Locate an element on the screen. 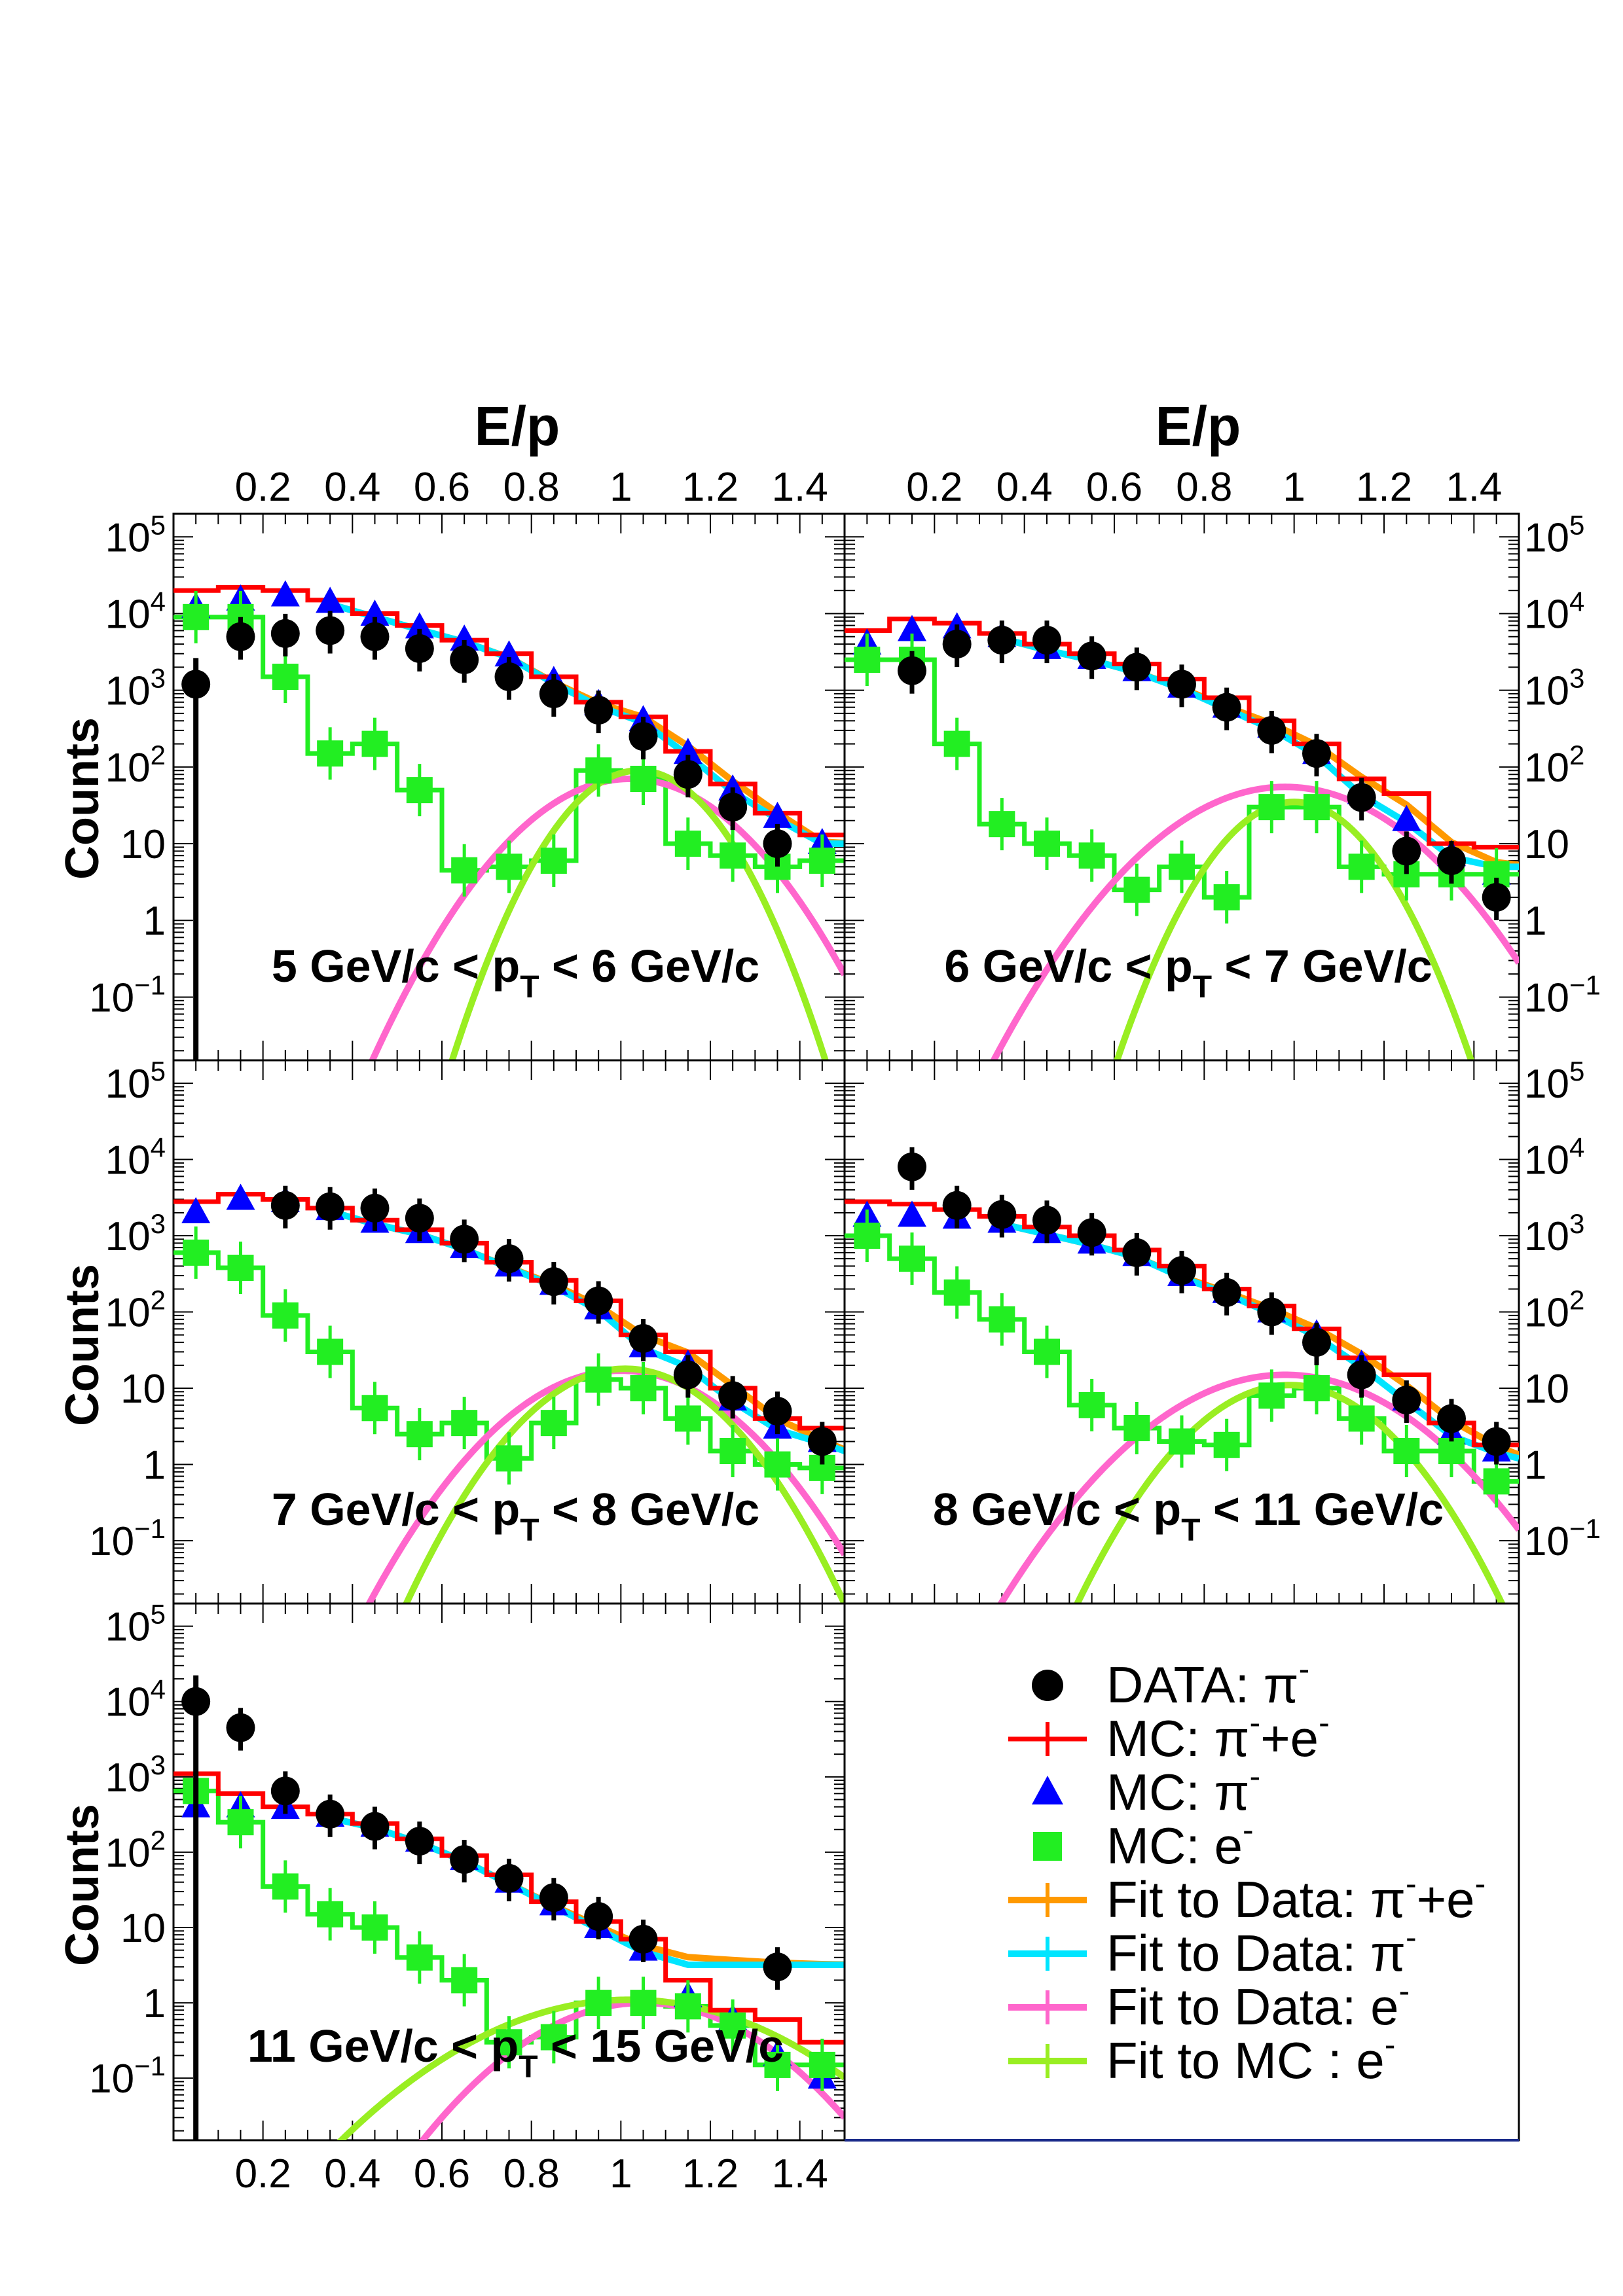 This screenshot has height=2296, width=1623. legend-label: Fit to MC : e- is located at coordinates (1250, 2057).